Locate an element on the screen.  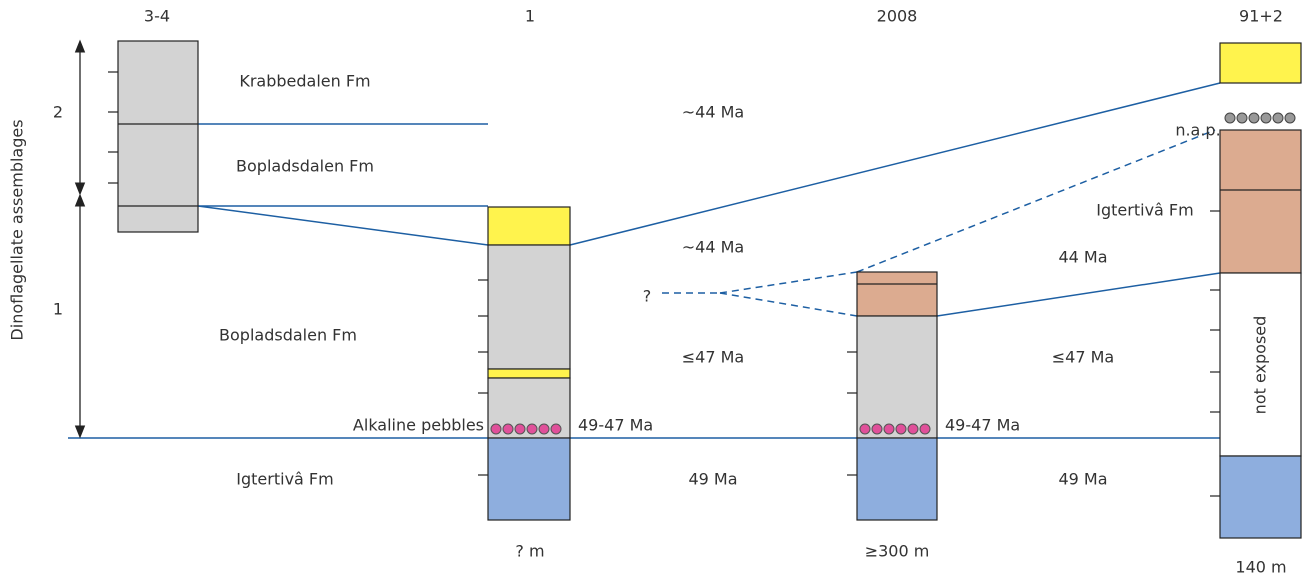
formation-label: n.a.p. is located at coordinates (1197, 130).